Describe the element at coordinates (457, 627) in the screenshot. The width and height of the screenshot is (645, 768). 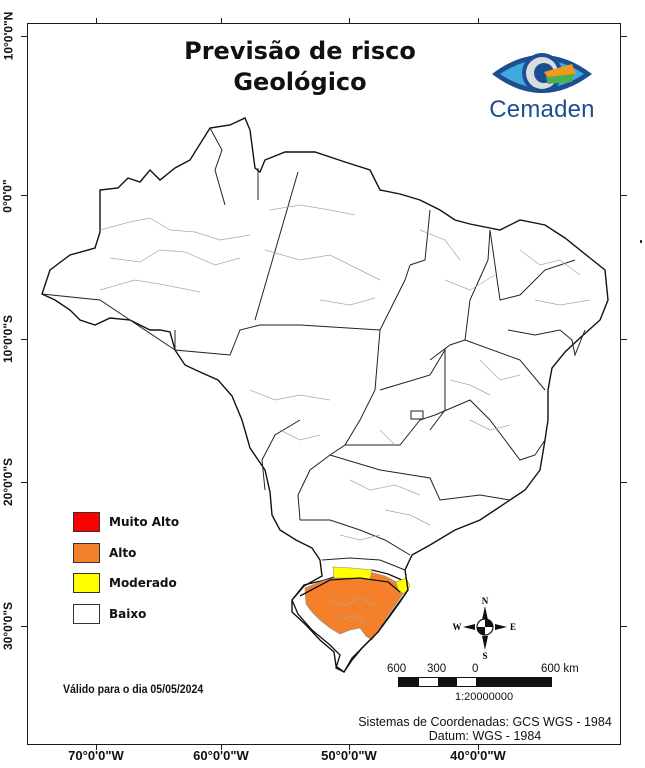
I see `svg-text: W` at that location.